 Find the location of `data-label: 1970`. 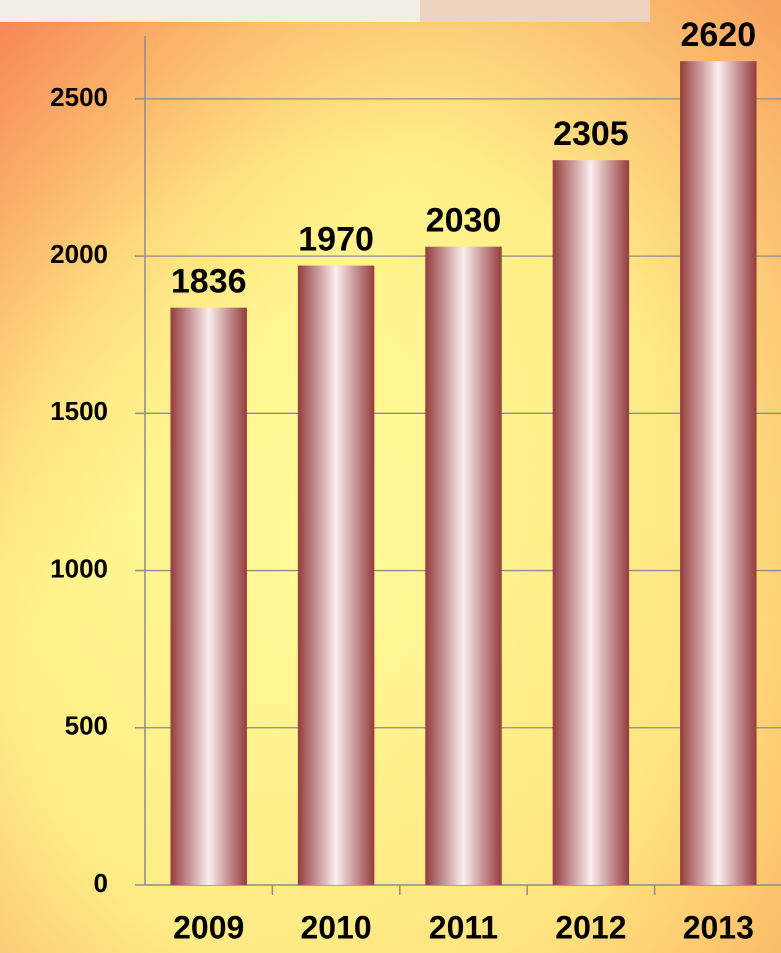

data-label: 1970 is located at coordinates (336, 240).